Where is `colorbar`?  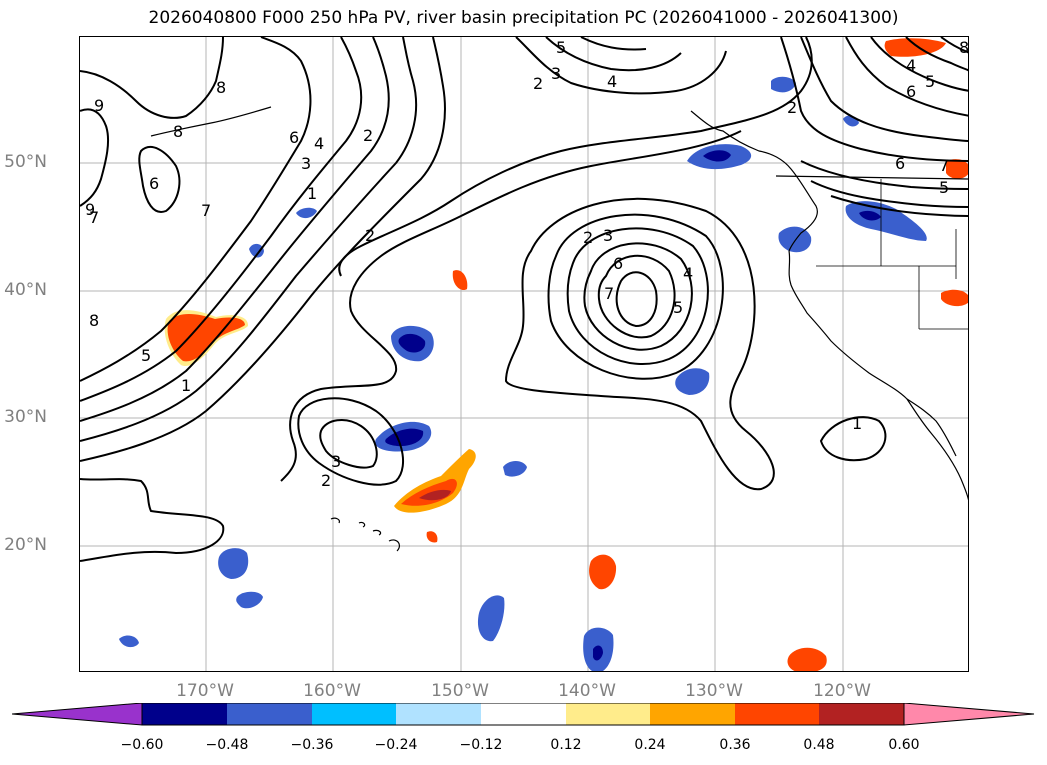 colorbar is located at coordinates (523, 714).